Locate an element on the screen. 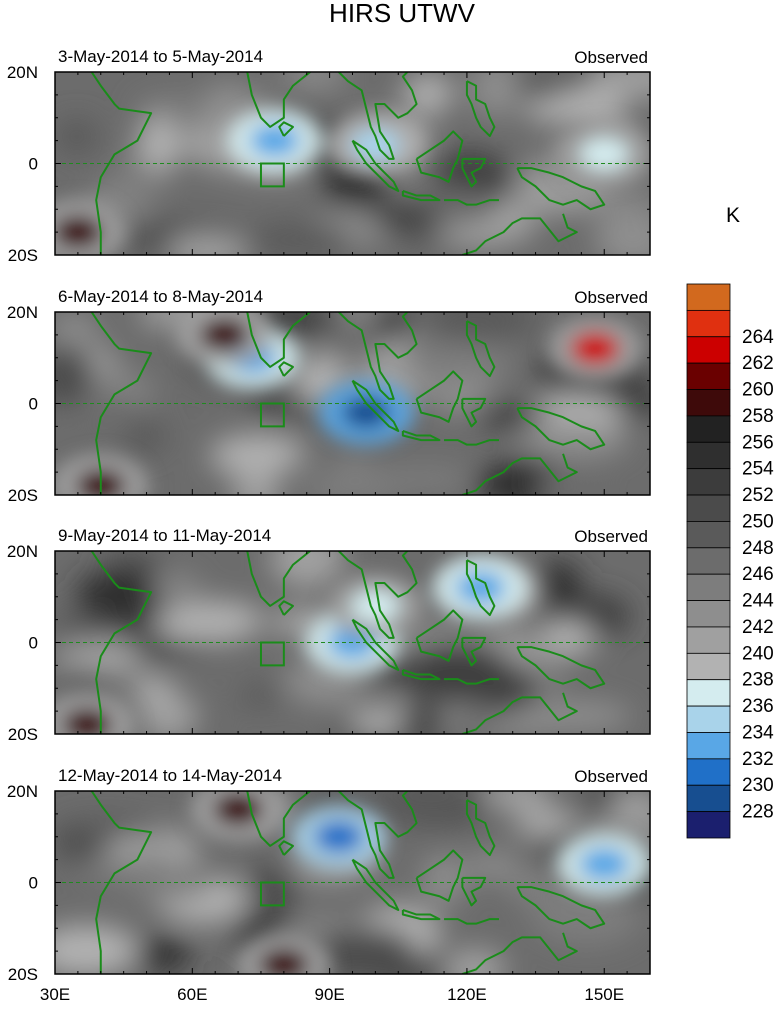 The height and width of the screenshot is (1017, 781). colorbar-tick-label: 248 is located at coordinates (758, 548).